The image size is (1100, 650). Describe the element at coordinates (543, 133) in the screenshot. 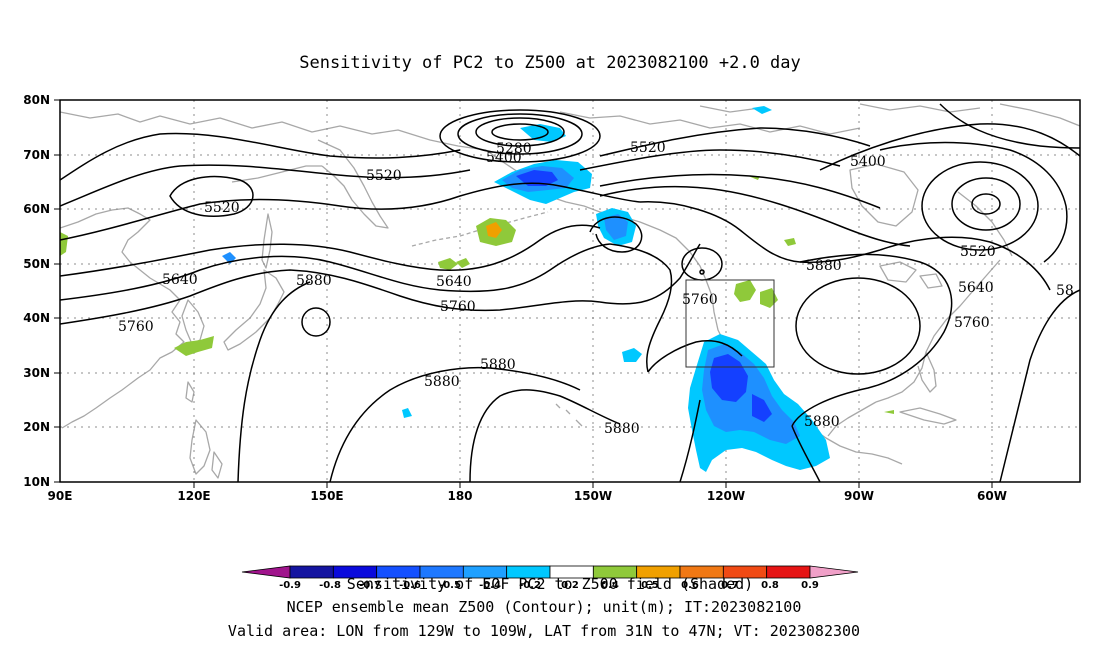

I see `shade-blue-arctic` at that location.